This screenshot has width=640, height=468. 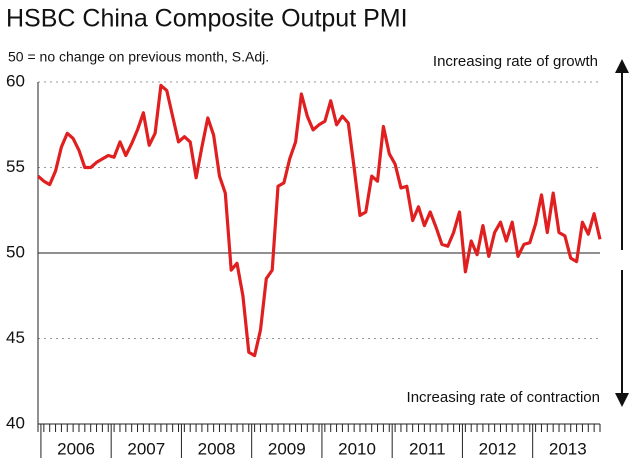 What do you see at coordinates (76, 448) in the screenshot?
I see `x-tick-label: 2006` at bounding box center [76, 448].